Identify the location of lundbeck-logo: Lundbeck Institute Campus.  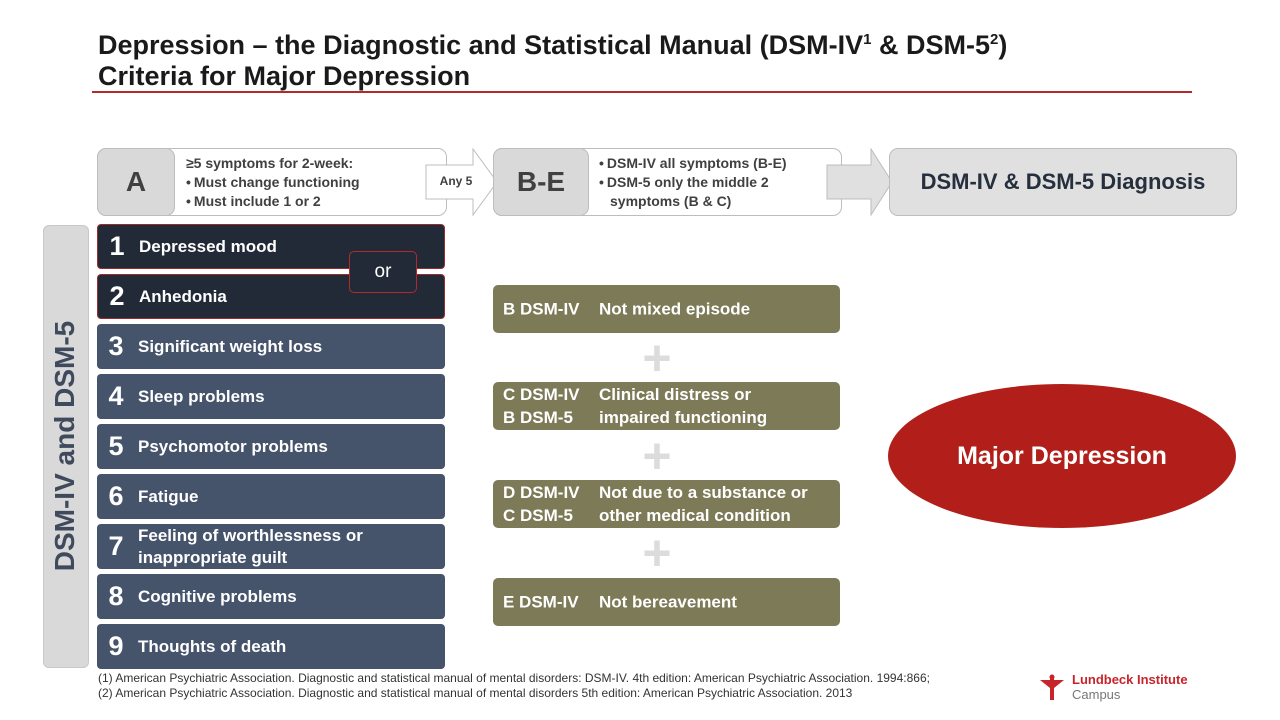
(1120, 688).